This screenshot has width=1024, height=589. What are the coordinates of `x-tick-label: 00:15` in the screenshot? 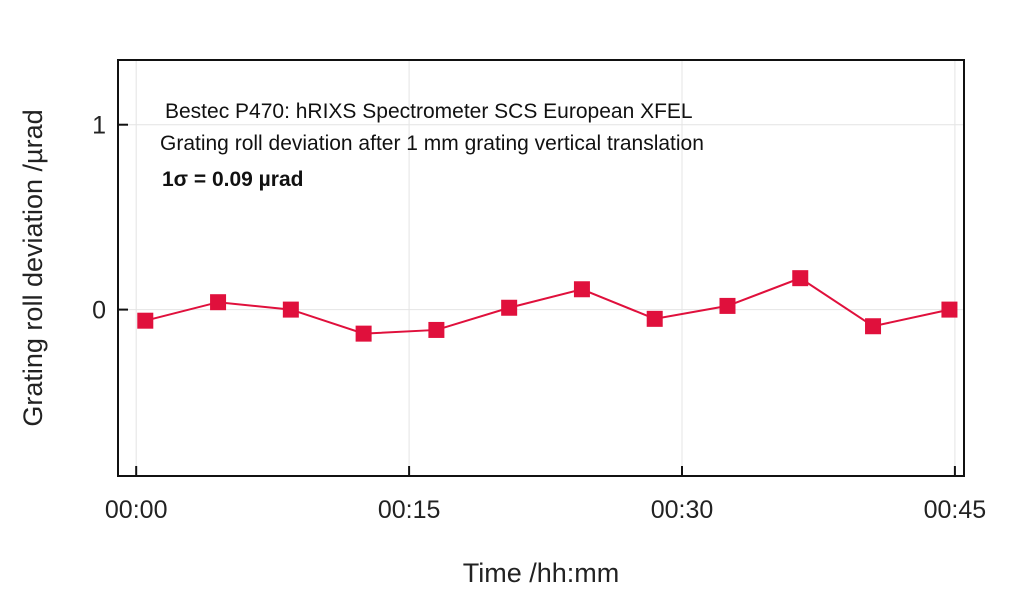 It's located at (409, 510).